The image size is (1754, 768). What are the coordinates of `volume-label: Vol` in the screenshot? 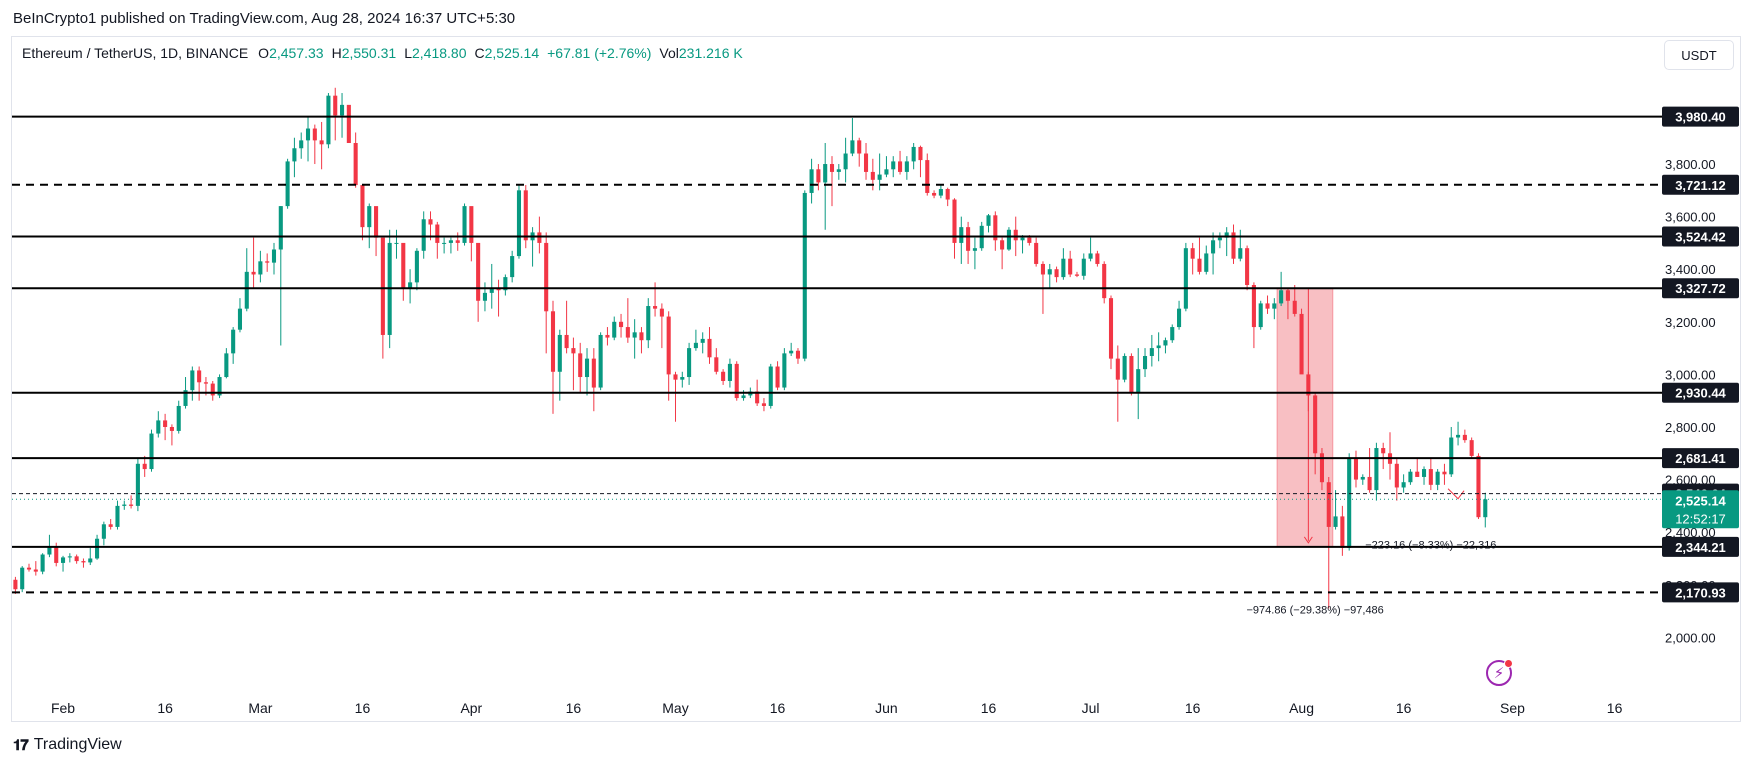 It's located at (669, 53).